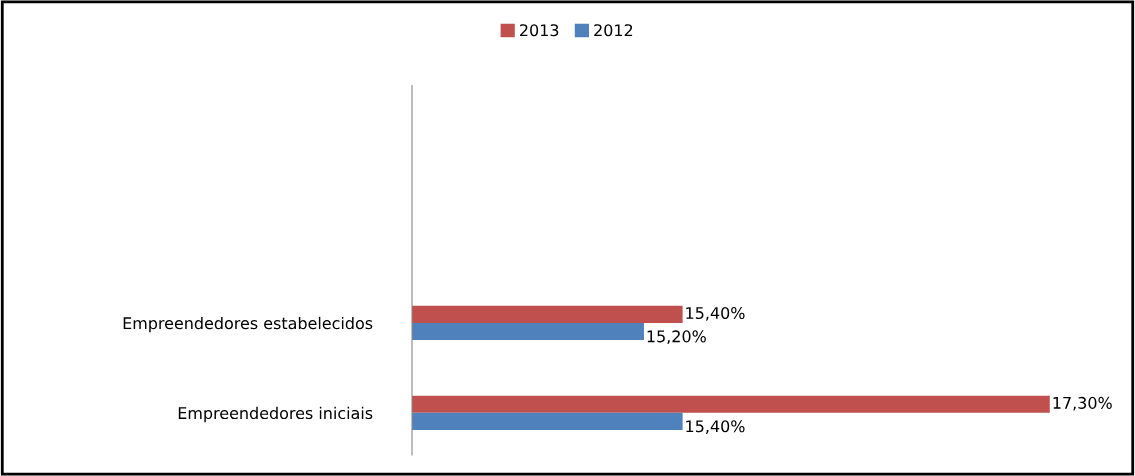 Image resolution: width=1135 pixels, height=476 pixels. What do you see at coordinates (539, 30) in the screenshot?
I see `legend-label: 2013` at bounding box center [539, 30].